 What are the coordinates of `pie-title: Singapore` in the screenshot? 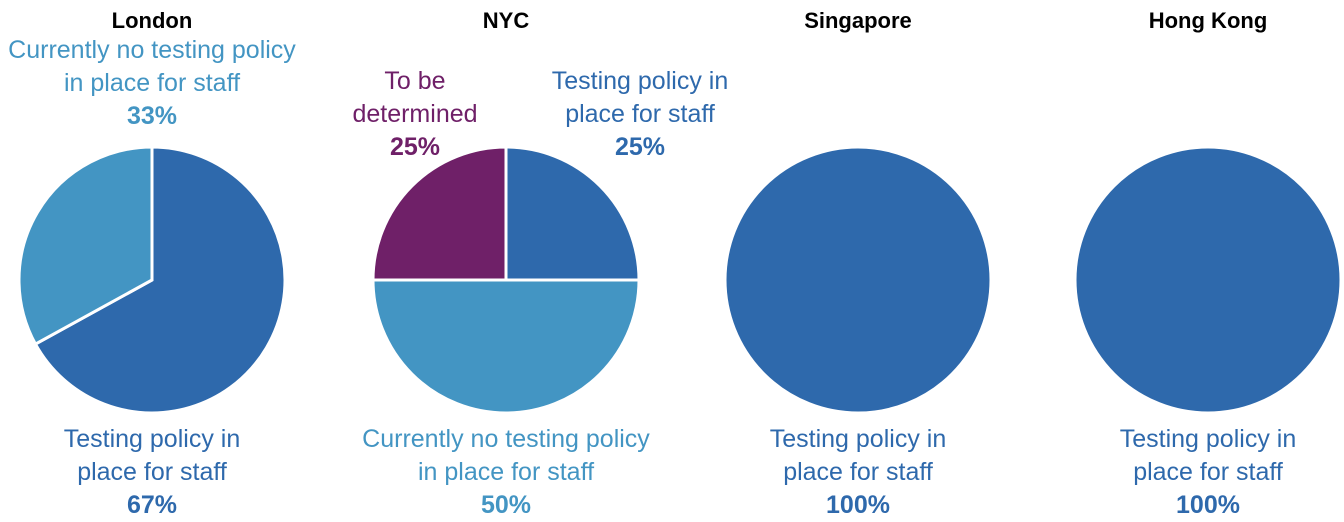 It's located at (858, 20).